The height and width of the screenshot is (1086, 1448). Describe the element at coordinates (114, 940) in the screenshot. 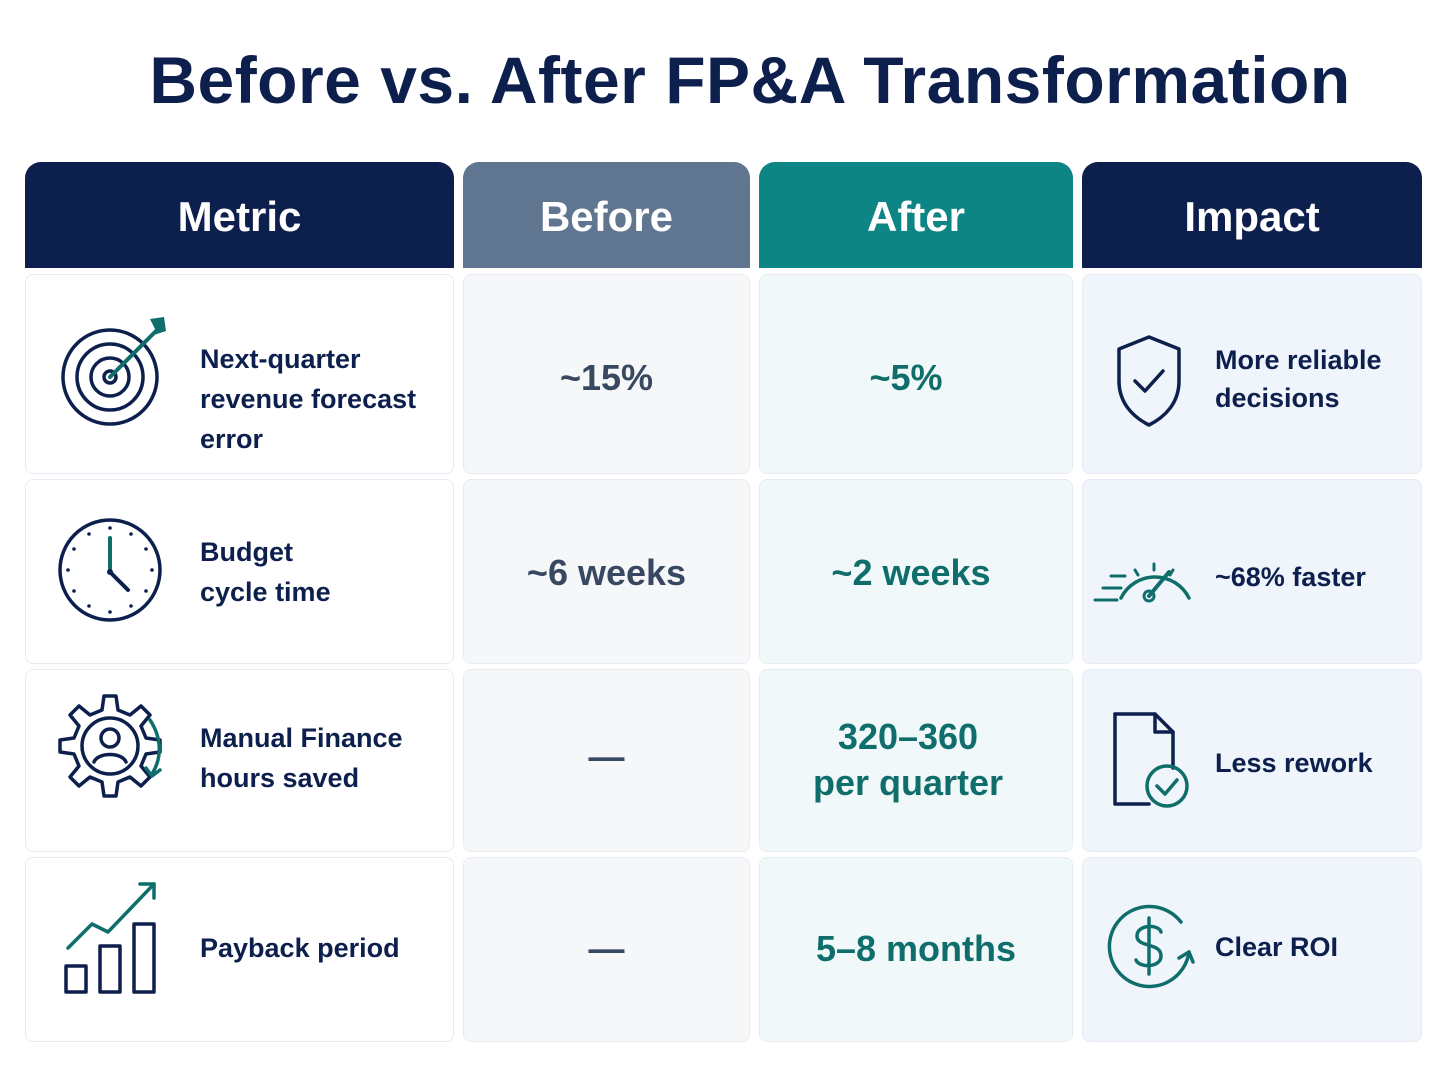

I see `growth-chart-icon` at that location.